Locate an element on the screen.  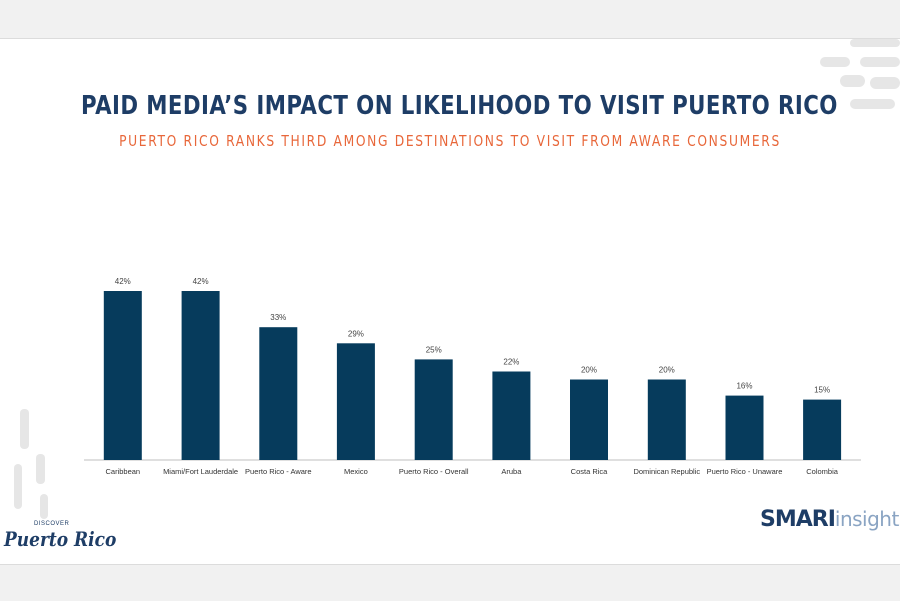
discover-puerto-rico-logo: DISCOVER Puerto Rico is located at coordinates (60, 539).